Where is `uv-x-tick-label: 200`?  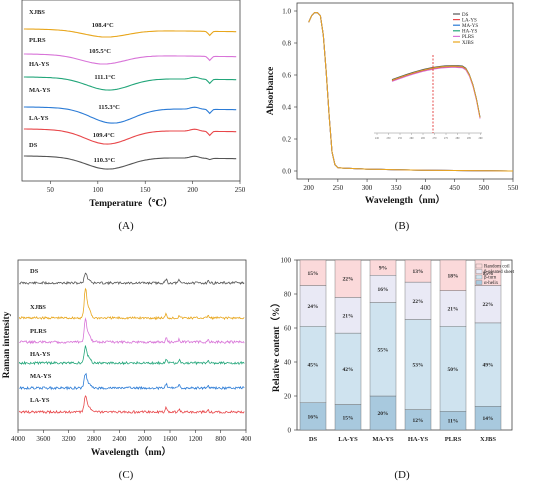 uv-x-tick-label: 200 is located at coordinates (308, 188).